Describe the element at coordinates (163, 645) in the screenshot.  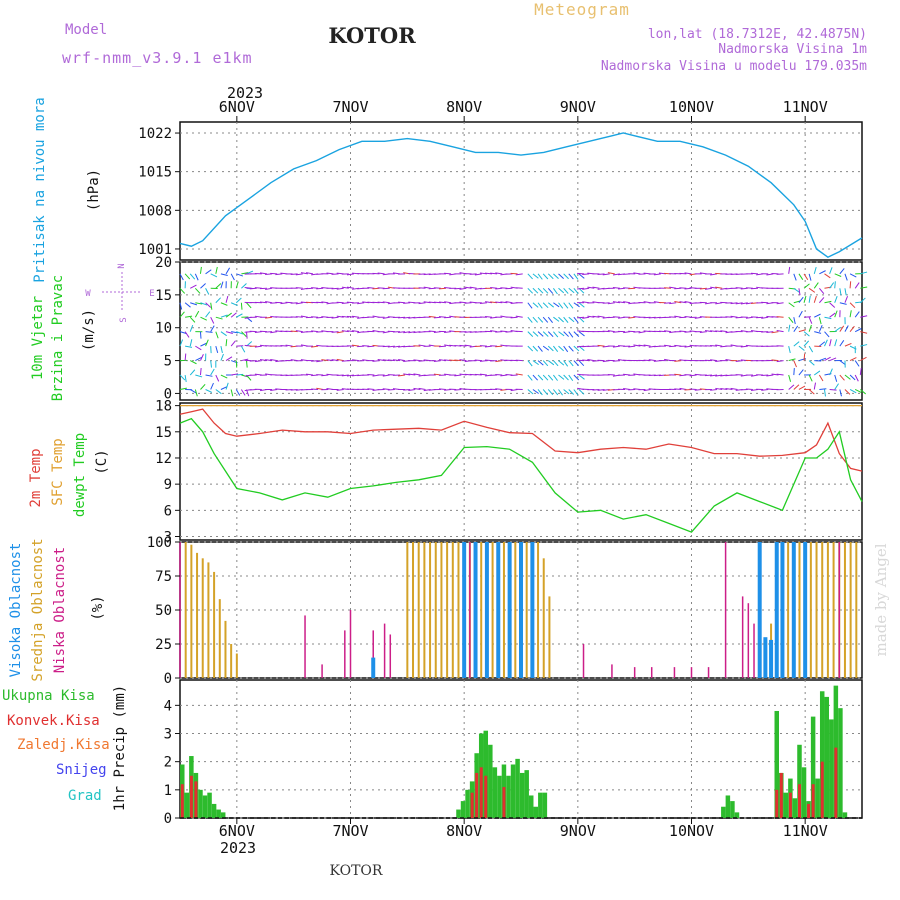
I see `cloud-tick-label: 25` at that location.